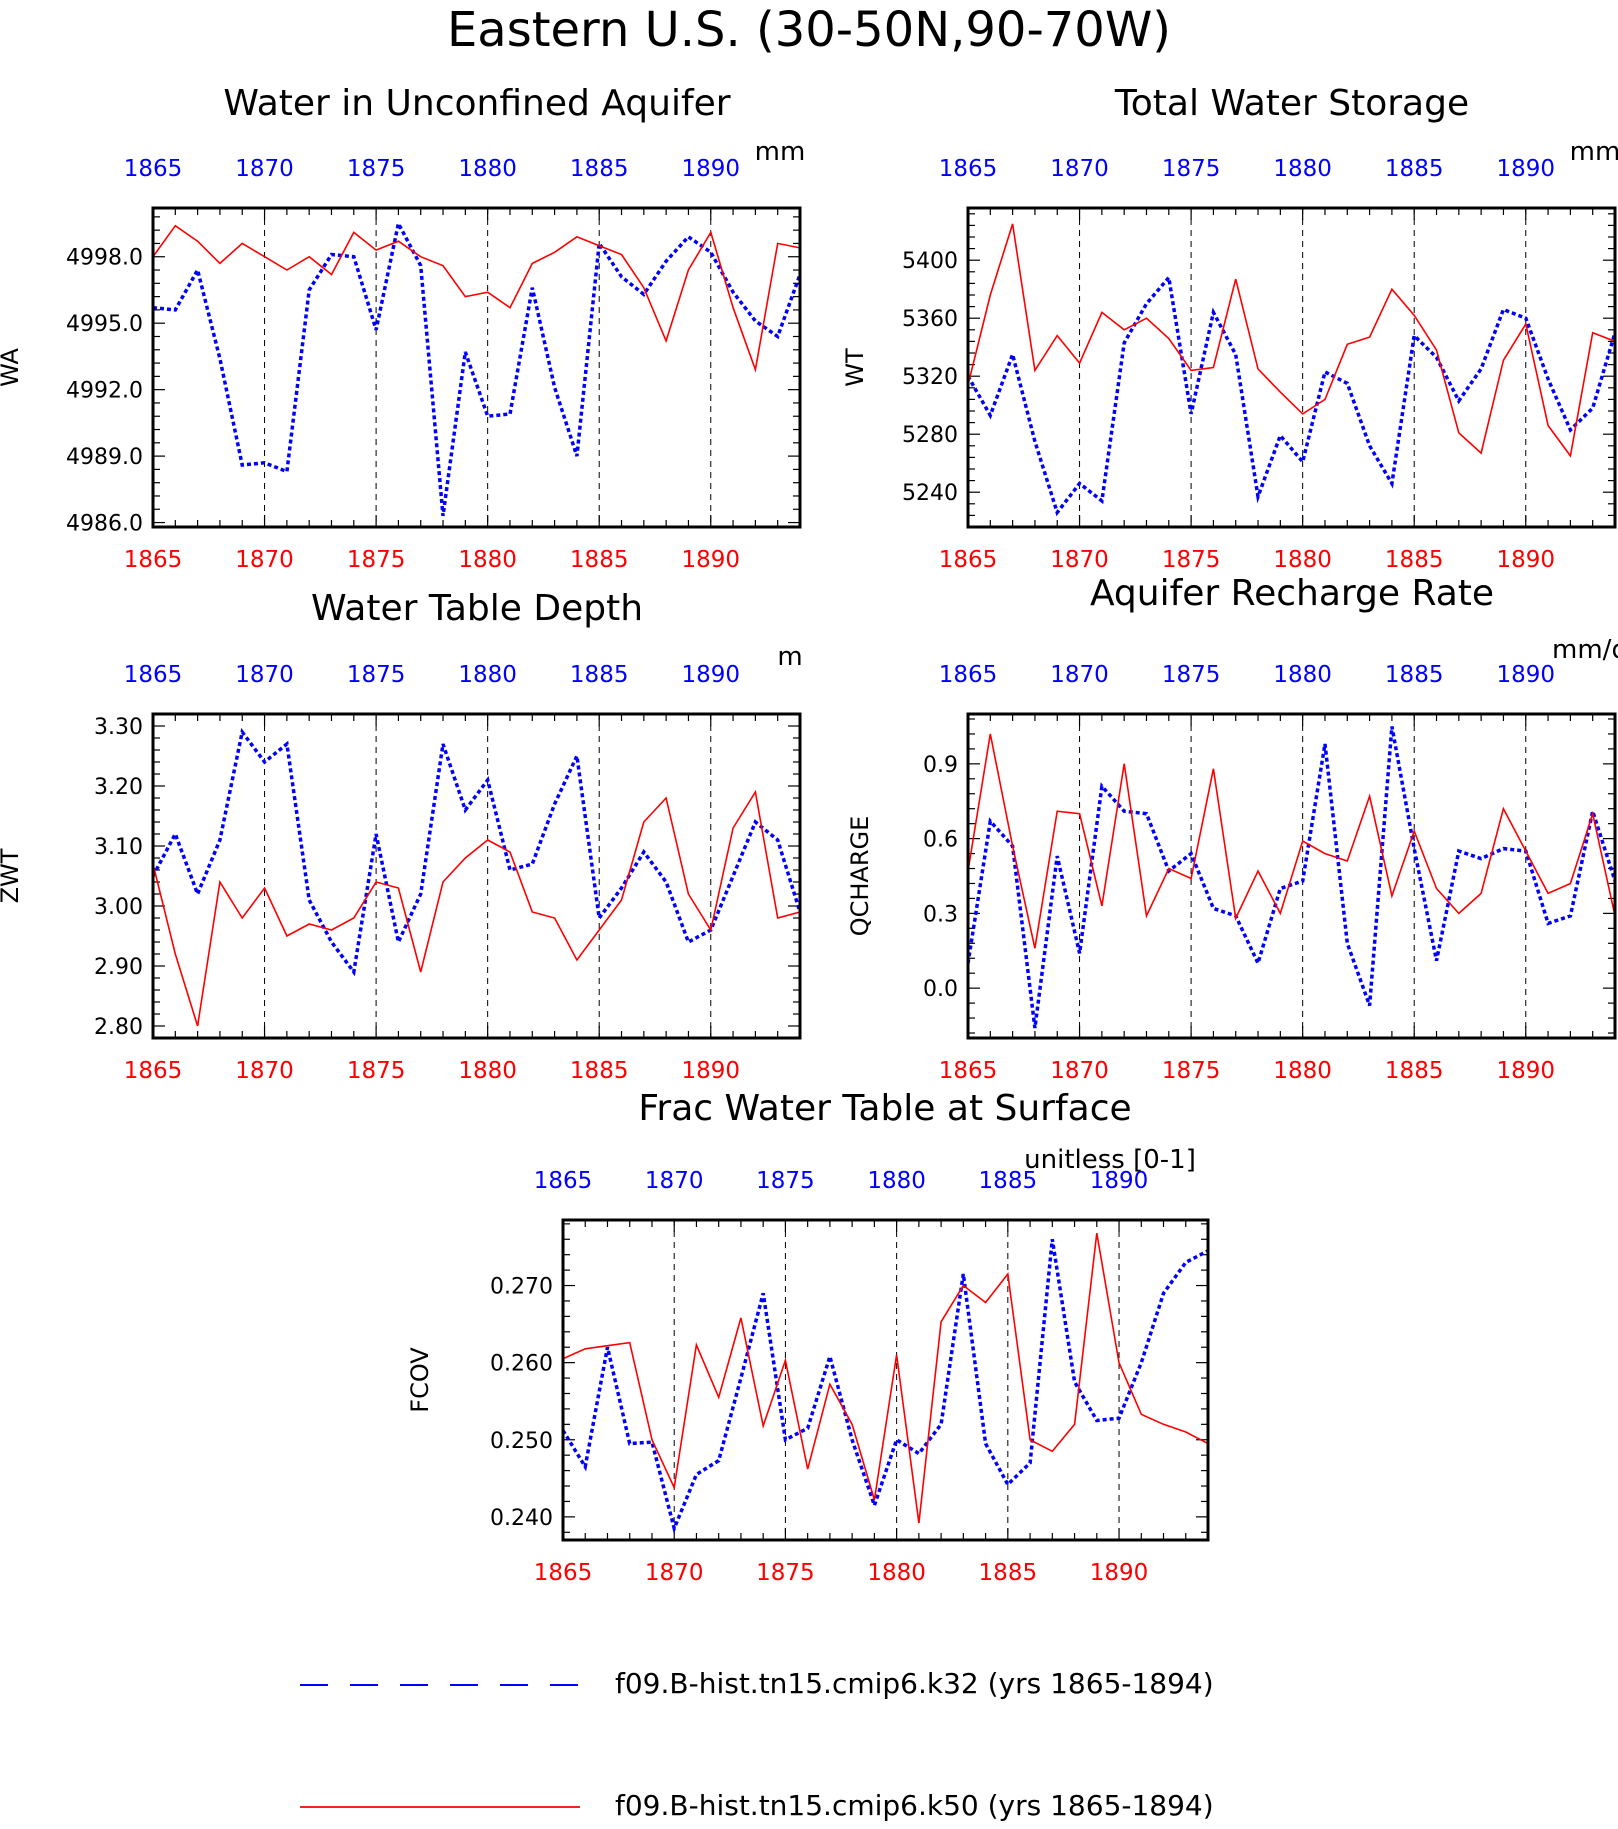 Image resolution: width=1618 pixels, height=1829 pixels. I want to click on y-axis-label: WT, so click(855, 367).